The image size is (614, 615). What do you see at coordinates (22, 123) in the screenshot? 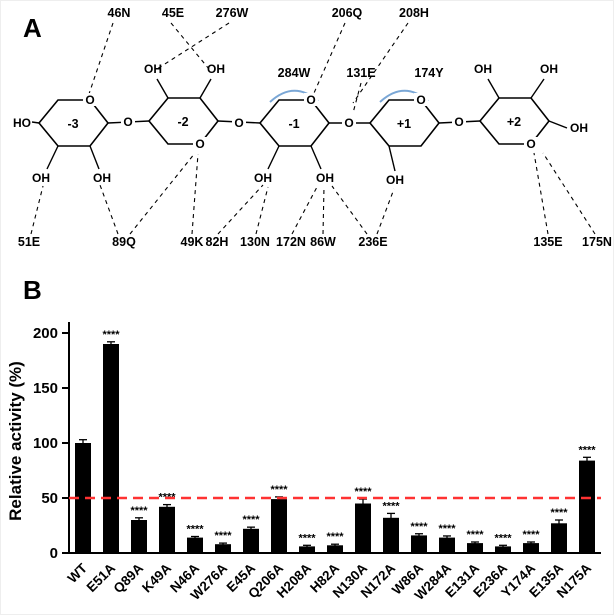
I see `hydroxyl-group: HO` at bounding box center [22, 123].